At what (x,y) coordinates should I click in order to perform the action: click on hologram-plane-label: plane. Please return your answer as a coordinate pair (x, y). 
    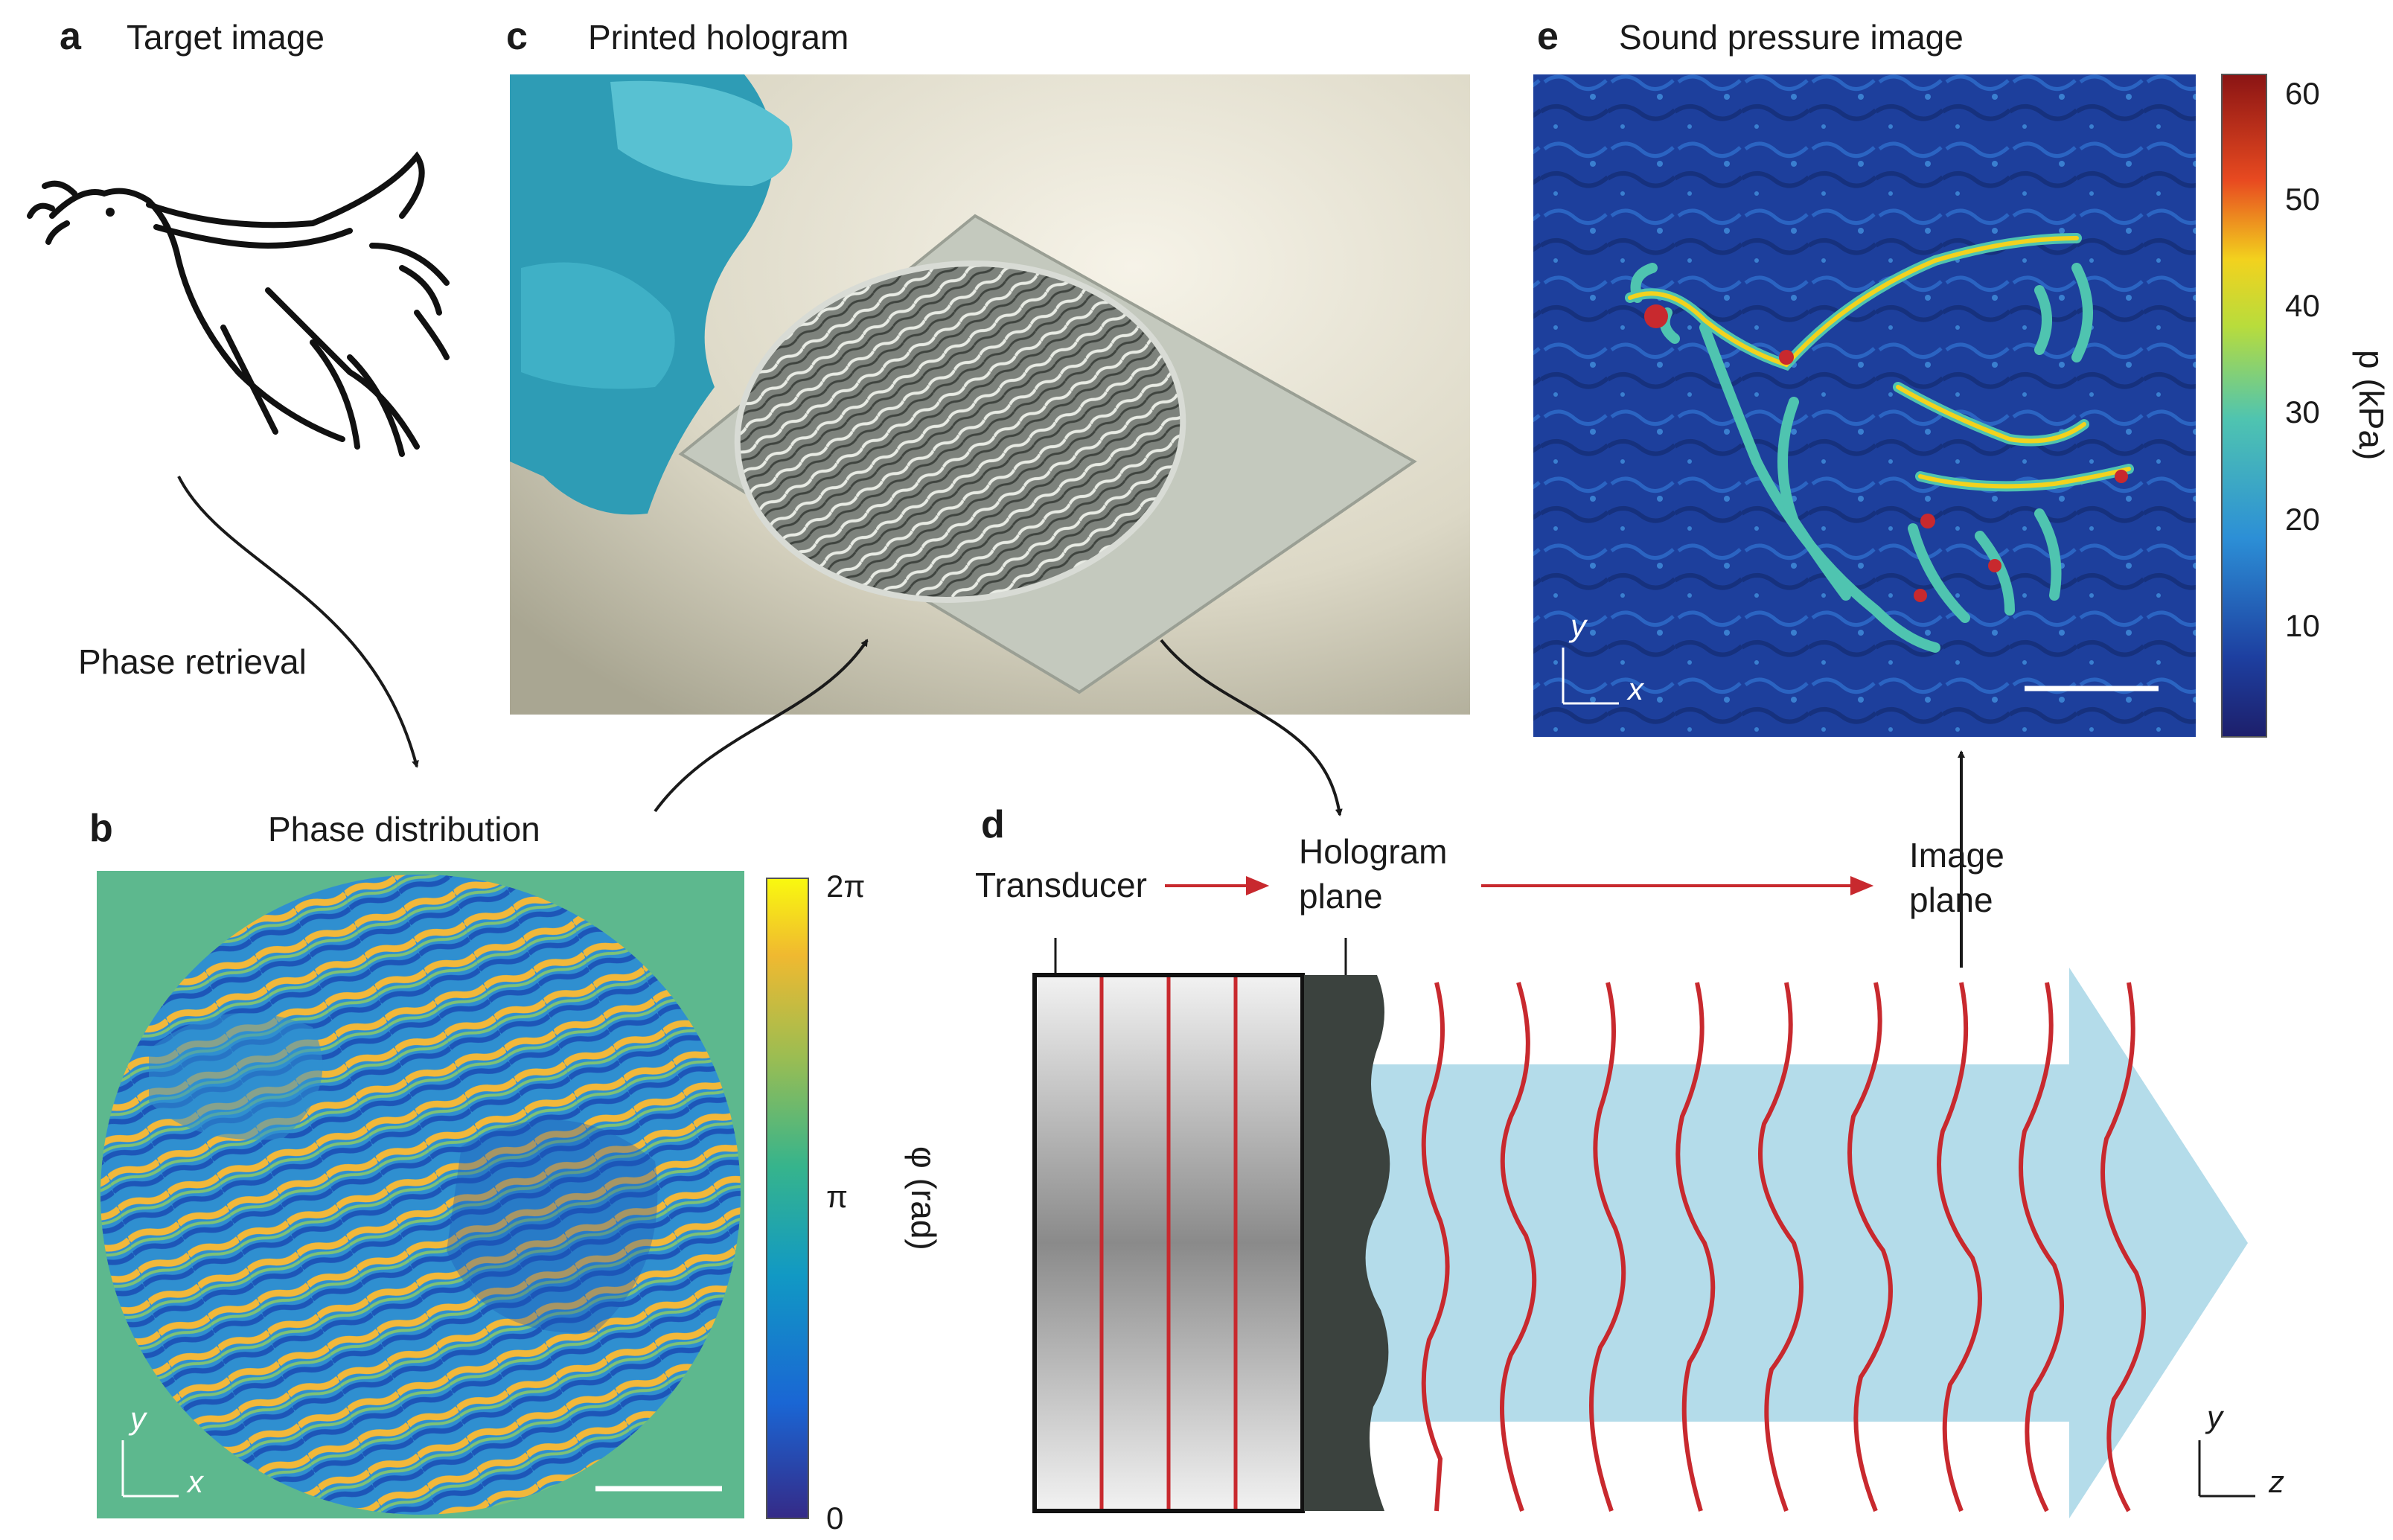
    Looking at the image, I should click on (1341, 897).